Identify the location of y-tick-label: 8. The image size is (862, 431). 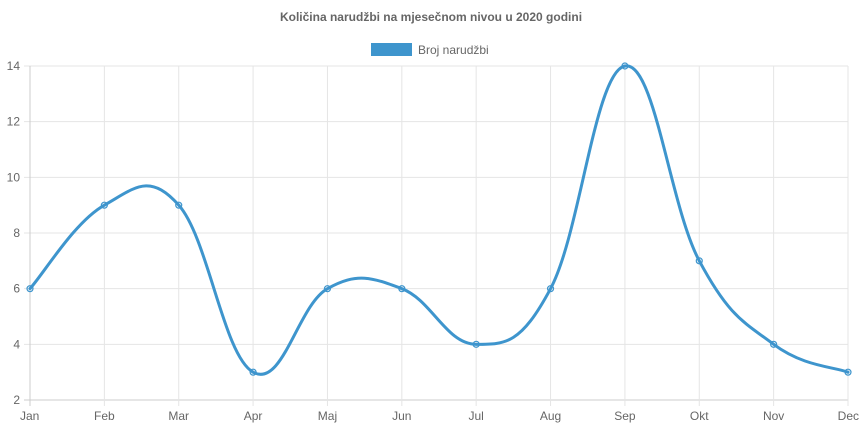
(16, 233).